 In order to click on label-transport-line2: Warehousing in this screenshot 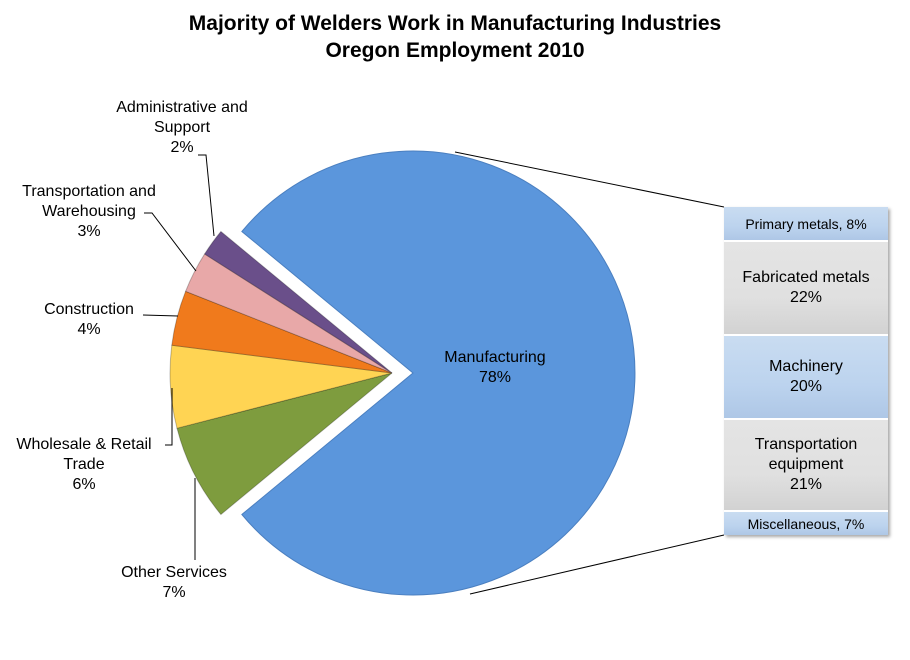, I will do `click(89, 211)`.